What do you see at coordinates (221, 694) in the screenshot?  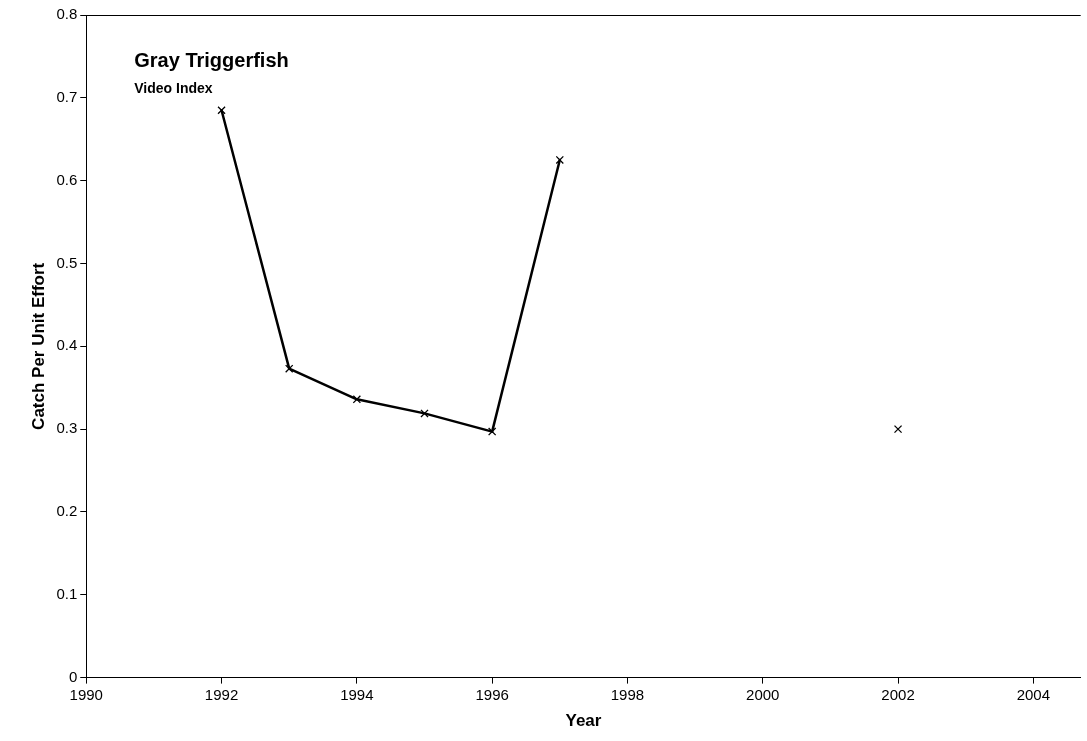 I see `x-tick-label: 1992` at bounding box center [221, 694].